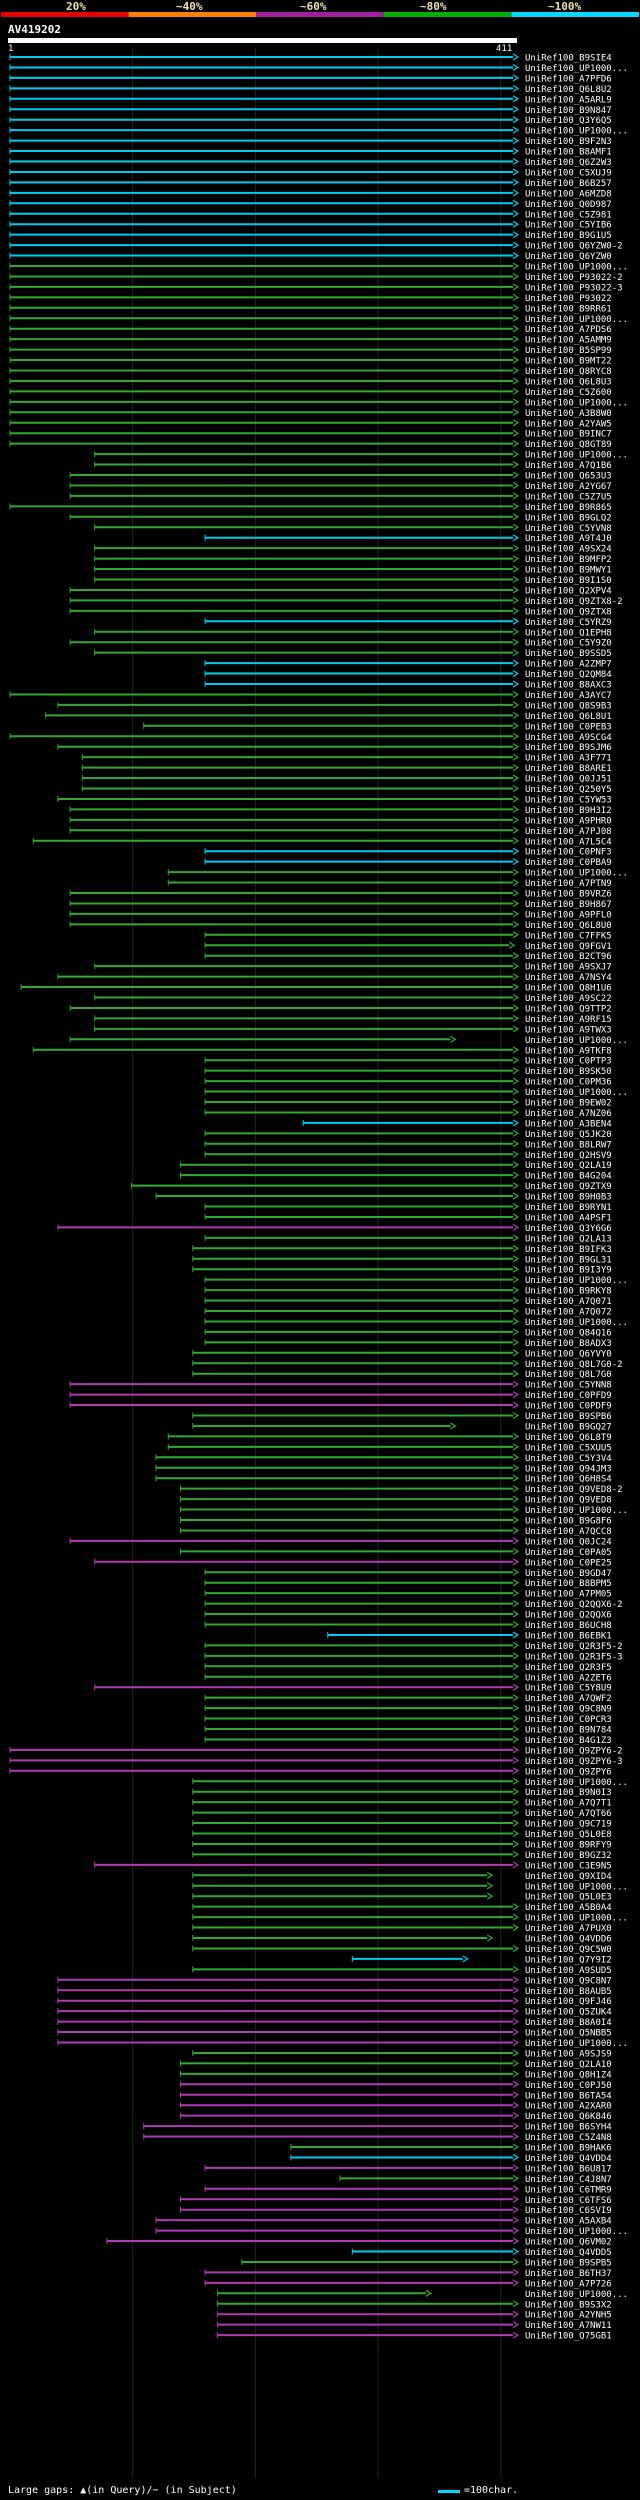 Image resolution: width=640 pixels, height=2500 pixels. What do you see at coordinates (568, 1208) in the screenshot?
I see `hit-label: UniRef100_B9RYN1` at bounding box center [568, 1208].